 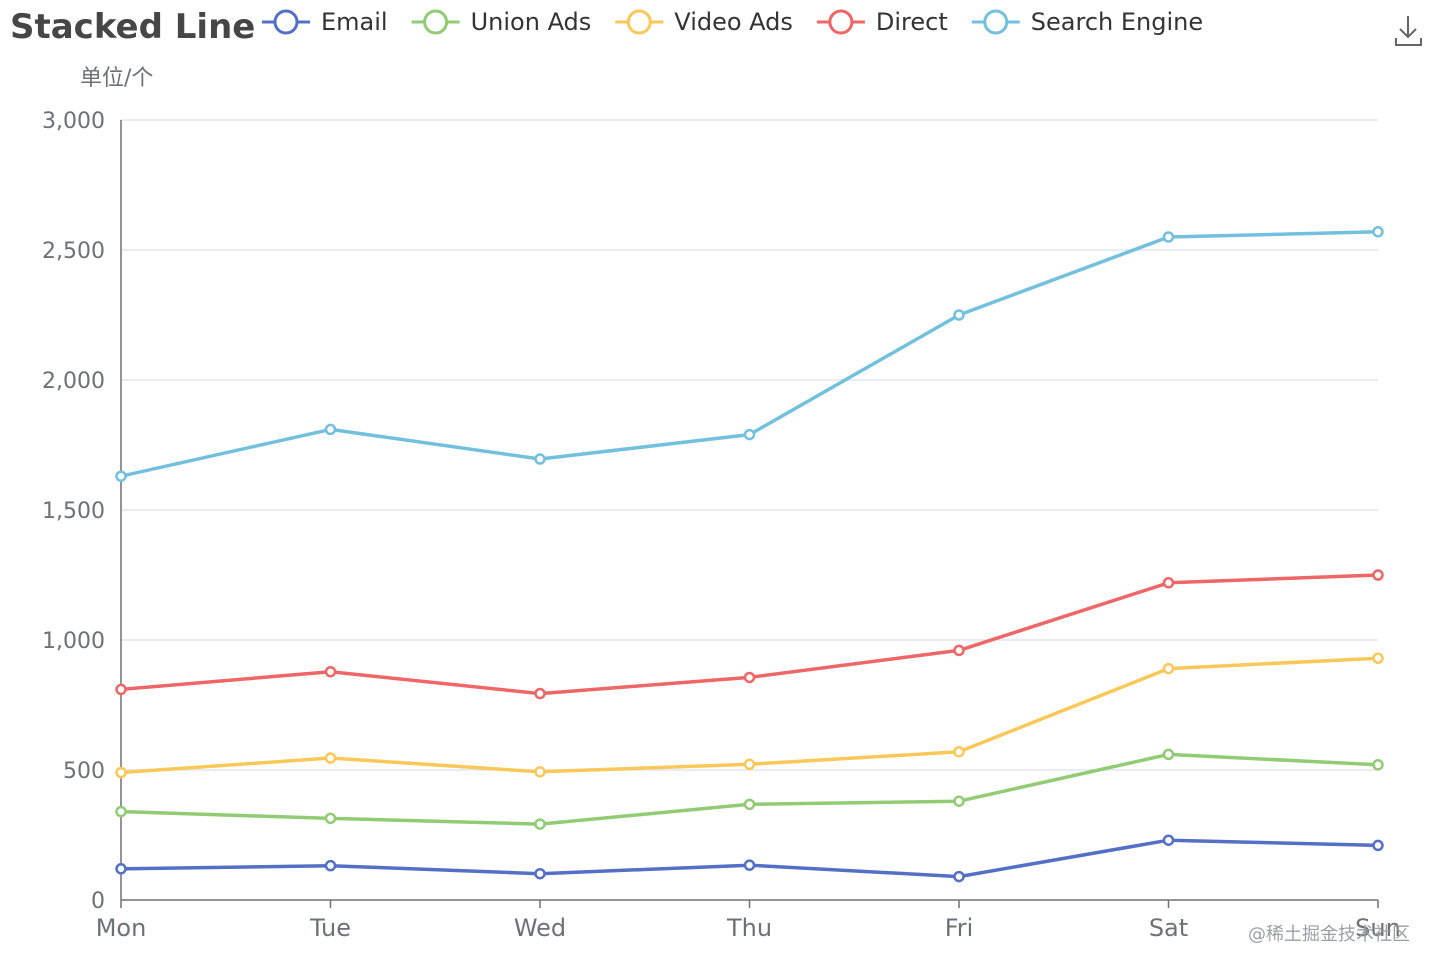 I want to click on y-tick-label: 1,500, so click(x=73, y=511).